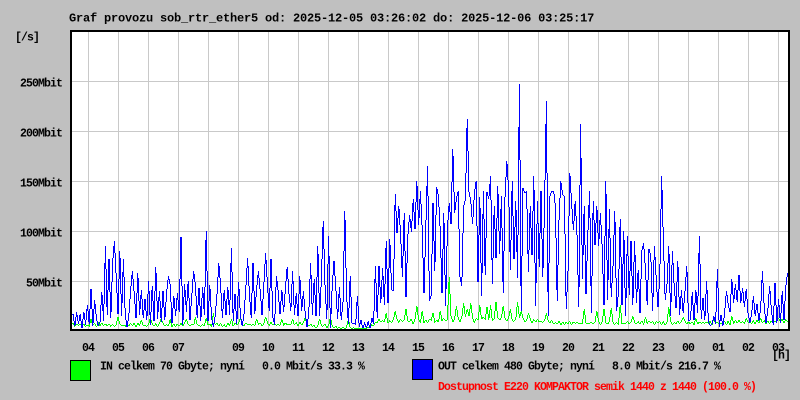 This screenshot has height=400, width=800. Describe the element at coordinates (598, 348) in the screenshot. I see `svg-text: 21` at that location.